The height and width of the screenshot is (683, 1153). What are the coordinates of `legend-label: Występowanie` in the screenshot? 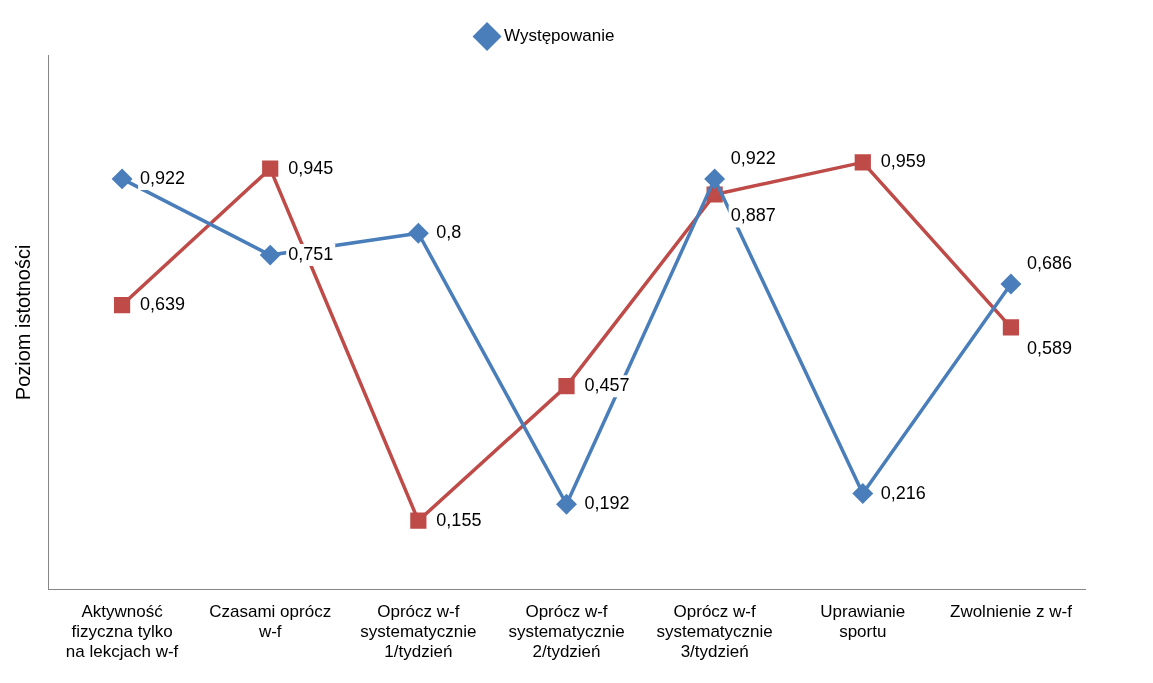 It's located at (559, 36).